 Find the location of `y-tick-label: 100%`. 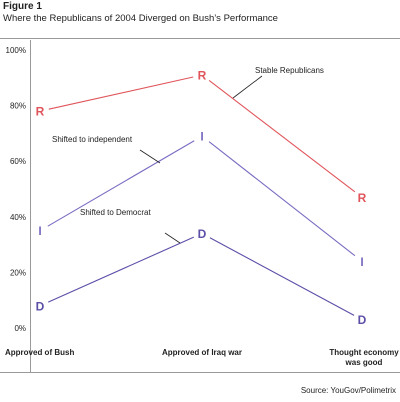

y-tick-label: 100% is located at coordinates (16, 50).